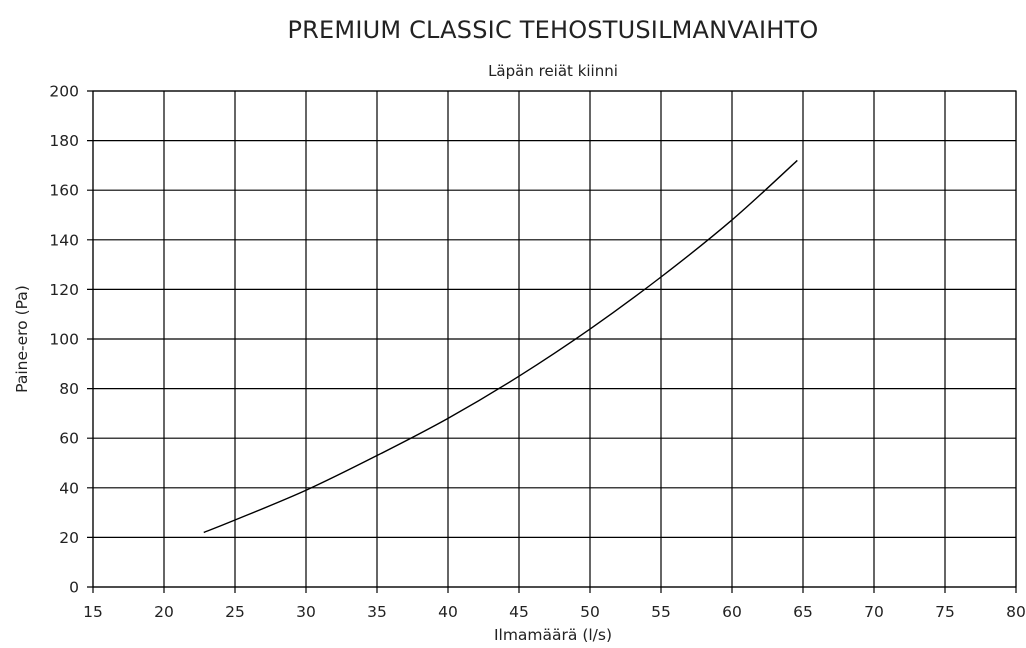  Describe the element at coordinates (519, 612) in the screenshot. I see `x-tick-label: 45` at that location.